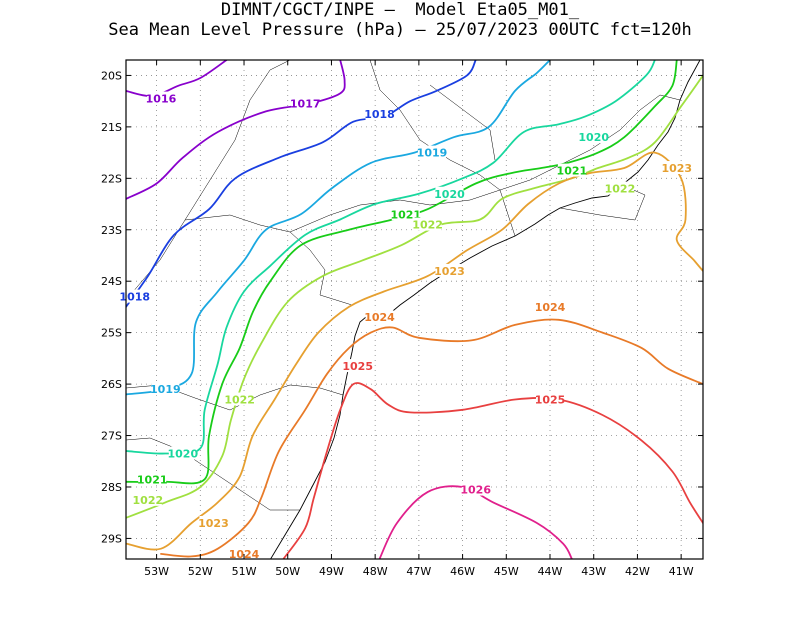 This screenshot has height=618, width=800. What do you see at coordinates (111, 333) in the screenshot?
I see `lat-tick-label: 25S` at bounding box center [111, 333].